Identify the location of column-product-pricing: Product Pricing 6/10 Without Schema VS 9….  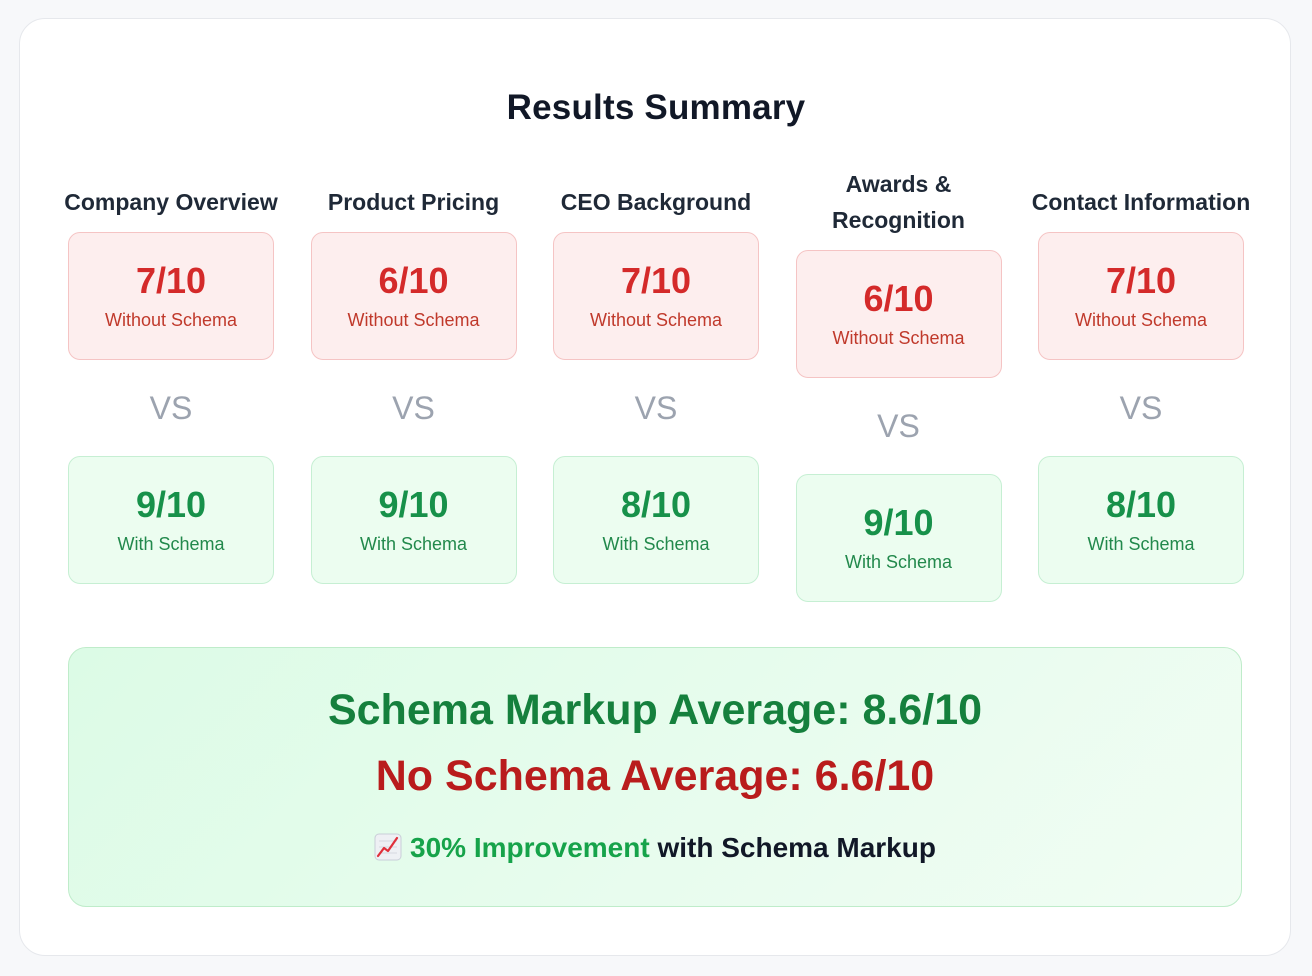
(413, 384).